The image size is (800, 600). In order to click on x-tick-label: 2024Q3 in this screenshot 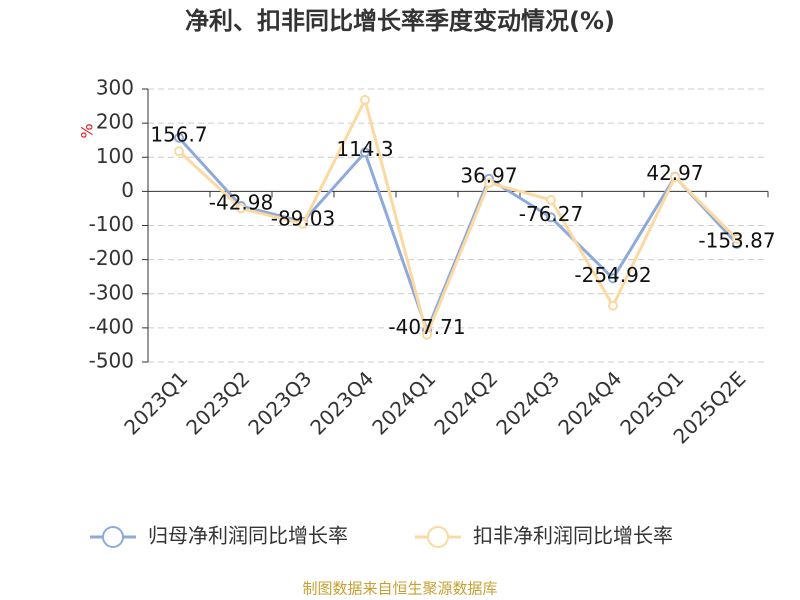, I will do `click(527, 402)`.